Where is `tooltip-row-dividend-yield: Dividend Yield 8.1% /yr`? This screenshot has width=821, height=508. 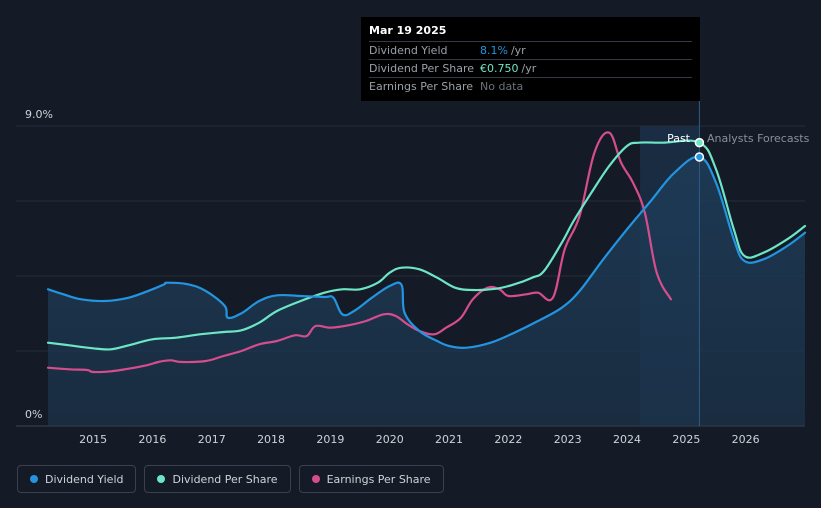 tooltip-row-dividend-yield: Dividend Yield 8.1% /yr is located at coordinates (530, 51).